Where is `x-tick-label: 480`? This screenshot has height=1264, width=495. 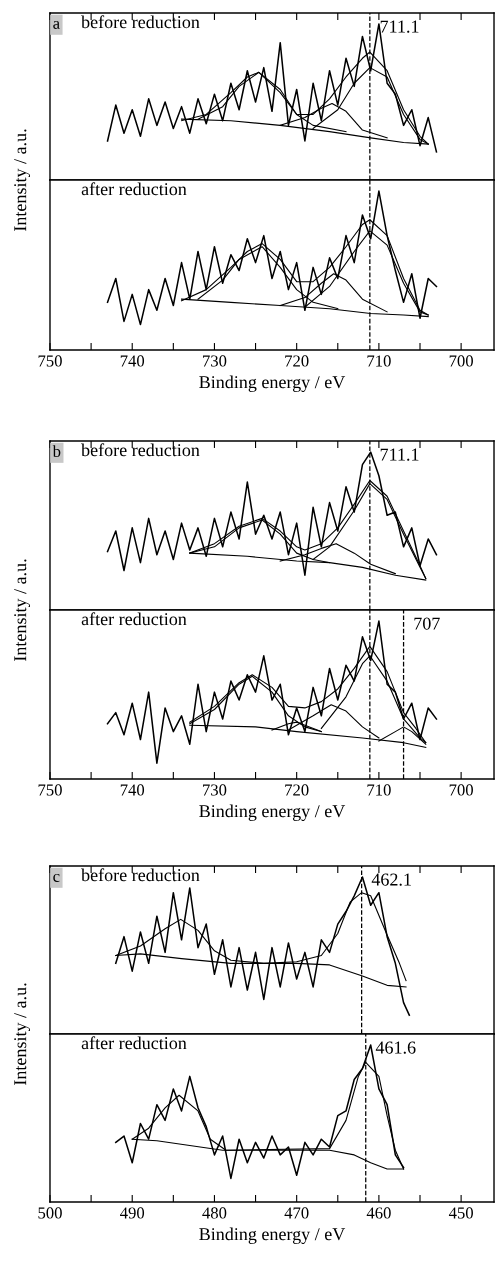 x-tick-label: 480 is located at coordinates (214, 1213).